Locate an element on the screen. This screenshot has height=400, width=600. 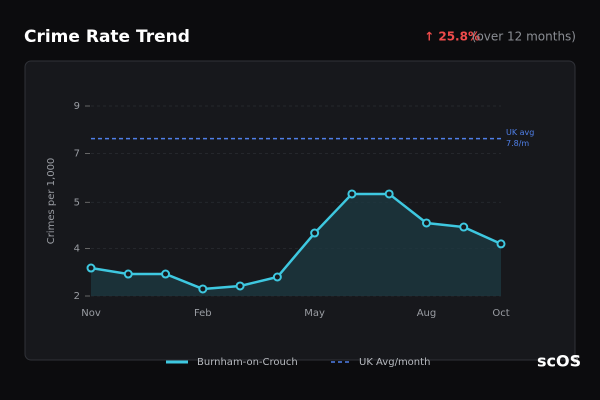
reference-annotation: UK avg is located at coordinates (520, 132).